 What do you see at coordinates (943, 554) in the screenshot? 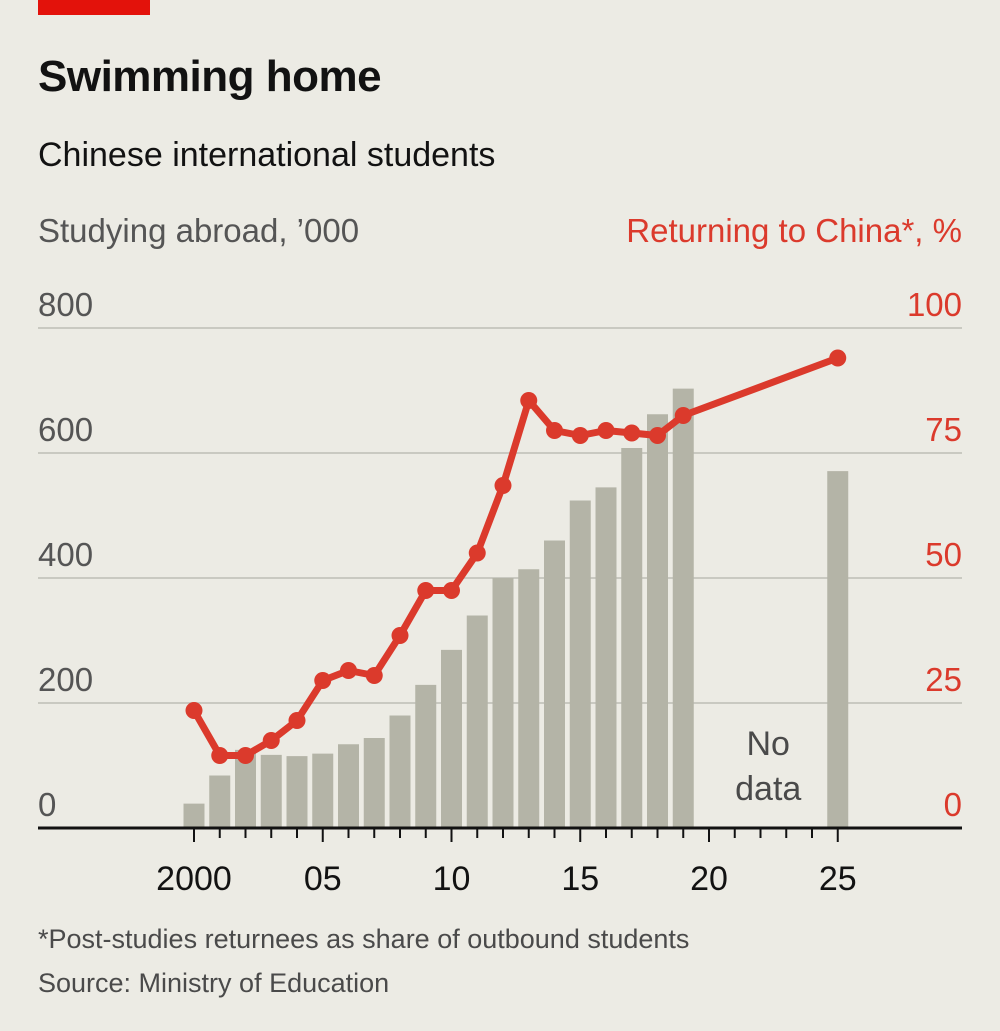
I see `right-tick-label: 50` at bounding box center [943, 554].